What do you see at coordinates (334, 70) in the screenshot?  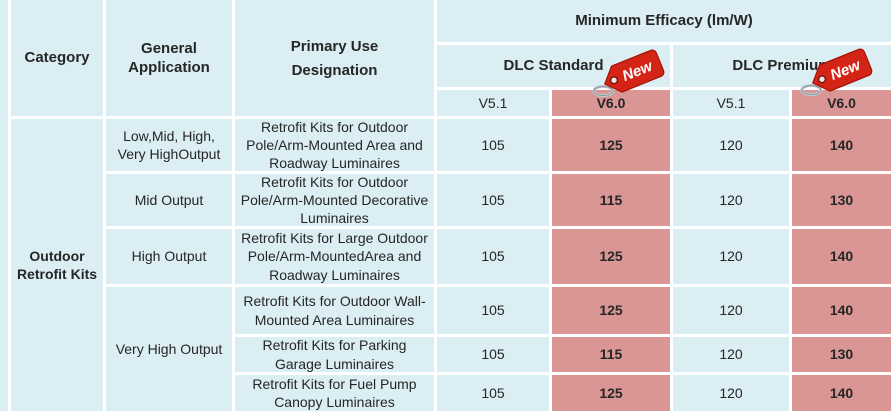 I see `header-primary-use-line2: Designation` at bounding box center [334, 70].